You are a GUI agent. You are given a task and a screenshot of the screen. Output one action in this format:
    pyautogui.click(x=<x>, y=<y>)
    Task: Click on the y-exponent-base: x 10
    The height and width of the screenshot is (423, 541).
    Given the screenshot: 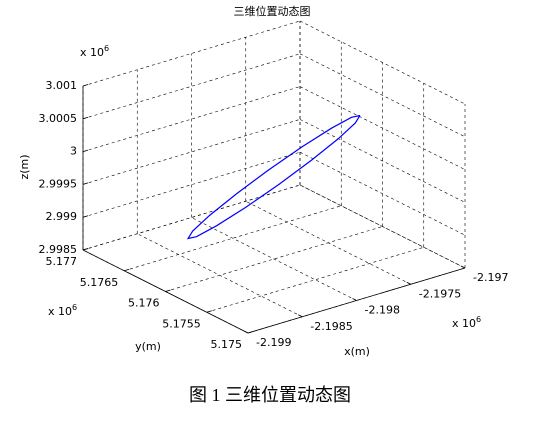 What is the action you would take?
    pyautogui.click(x=60, y=311)
    